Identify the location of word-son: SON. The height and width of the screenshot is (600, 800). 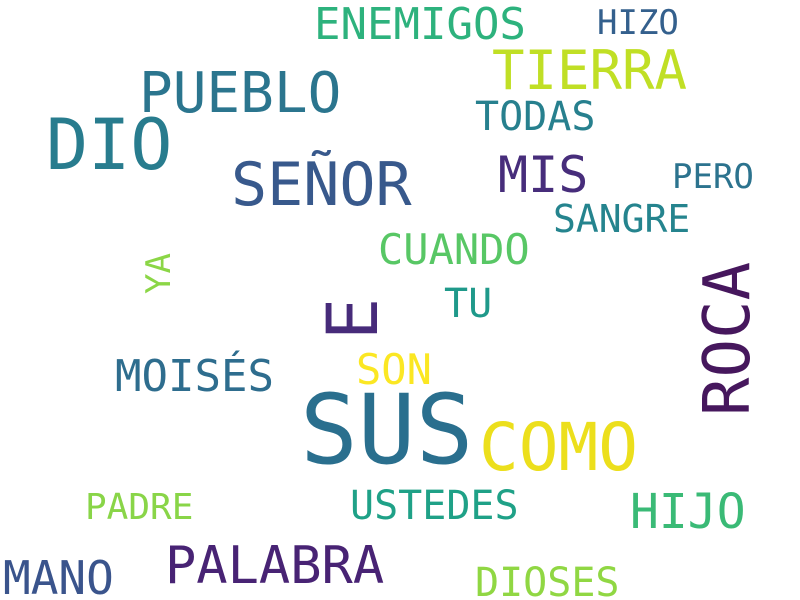
(394, 369).